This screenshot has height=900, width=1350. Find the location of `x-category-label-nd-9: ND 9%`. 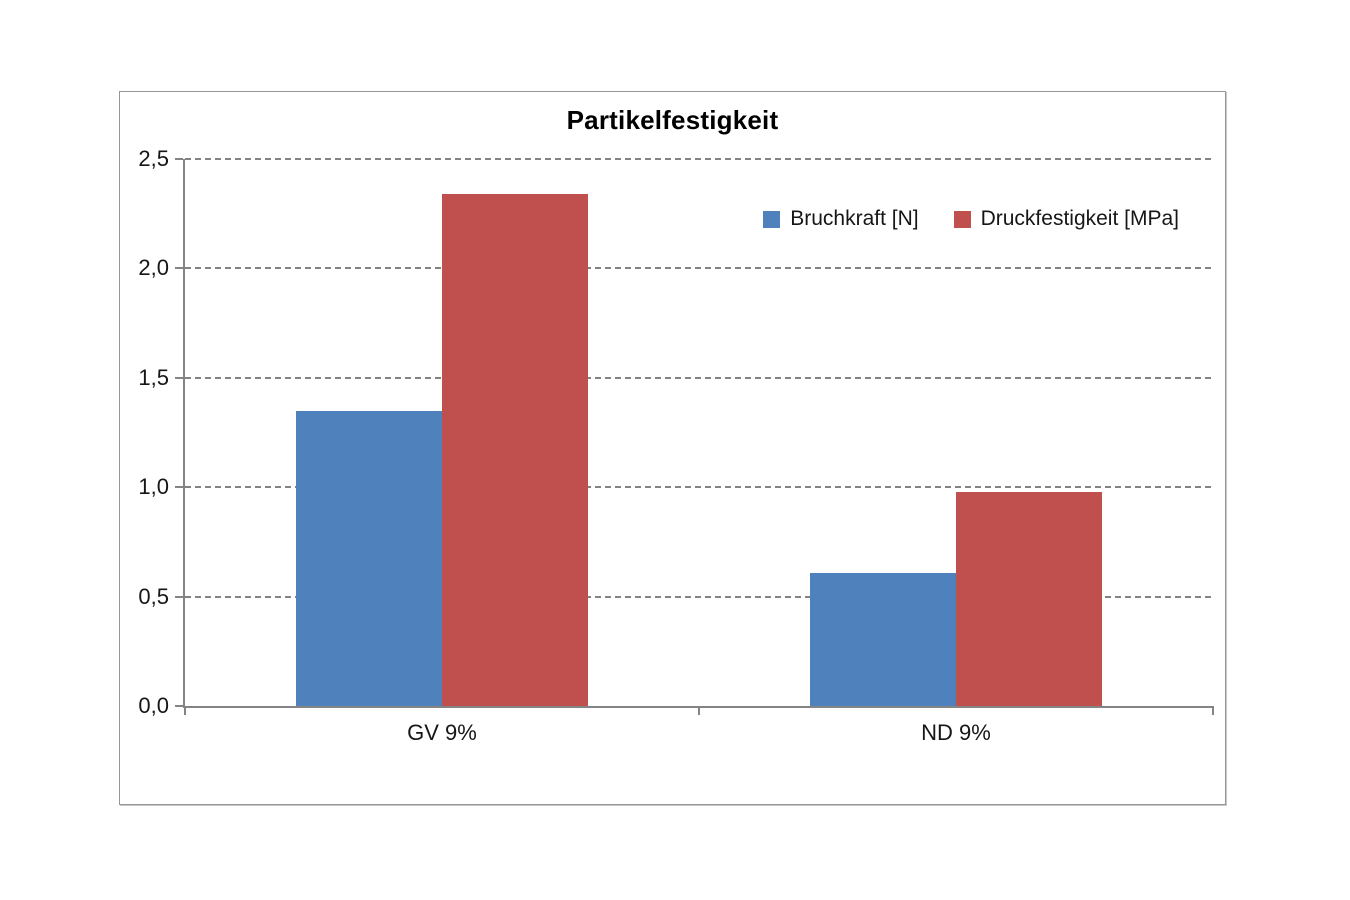

x-category-label-nd-9: ND 9% is located at coordinates (956, 732).